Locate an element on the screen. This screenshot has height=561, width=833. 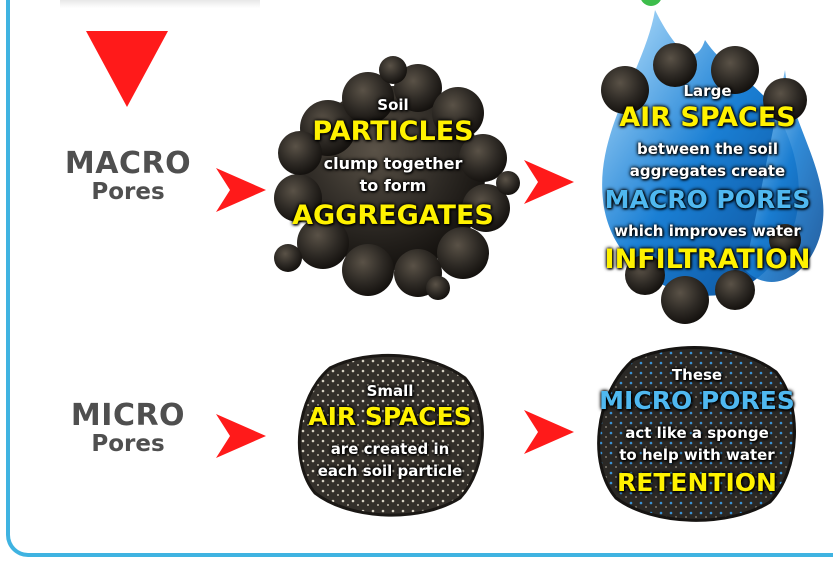
particles-line1: Soil is located at coordinates (393, 105).